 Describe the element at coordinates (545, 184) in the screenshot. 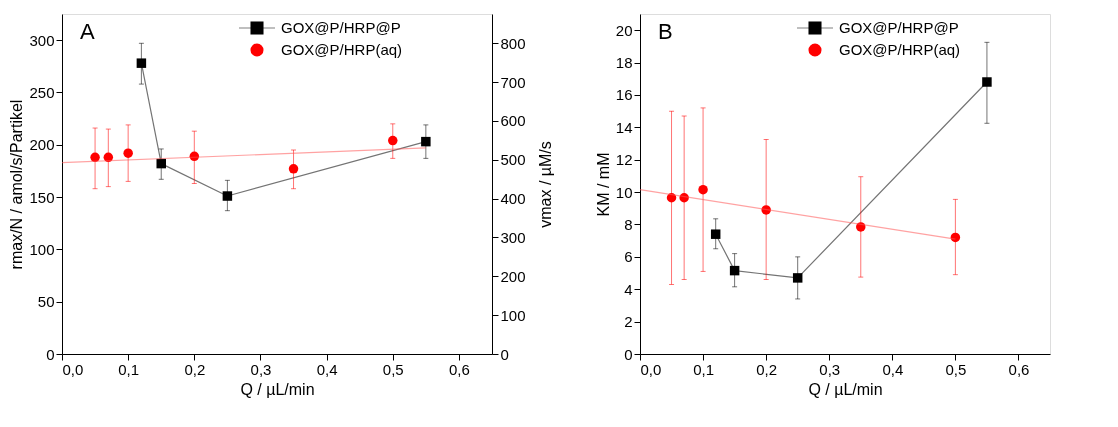

I see `y2-axis-title: vmax / µM/s` at that location.